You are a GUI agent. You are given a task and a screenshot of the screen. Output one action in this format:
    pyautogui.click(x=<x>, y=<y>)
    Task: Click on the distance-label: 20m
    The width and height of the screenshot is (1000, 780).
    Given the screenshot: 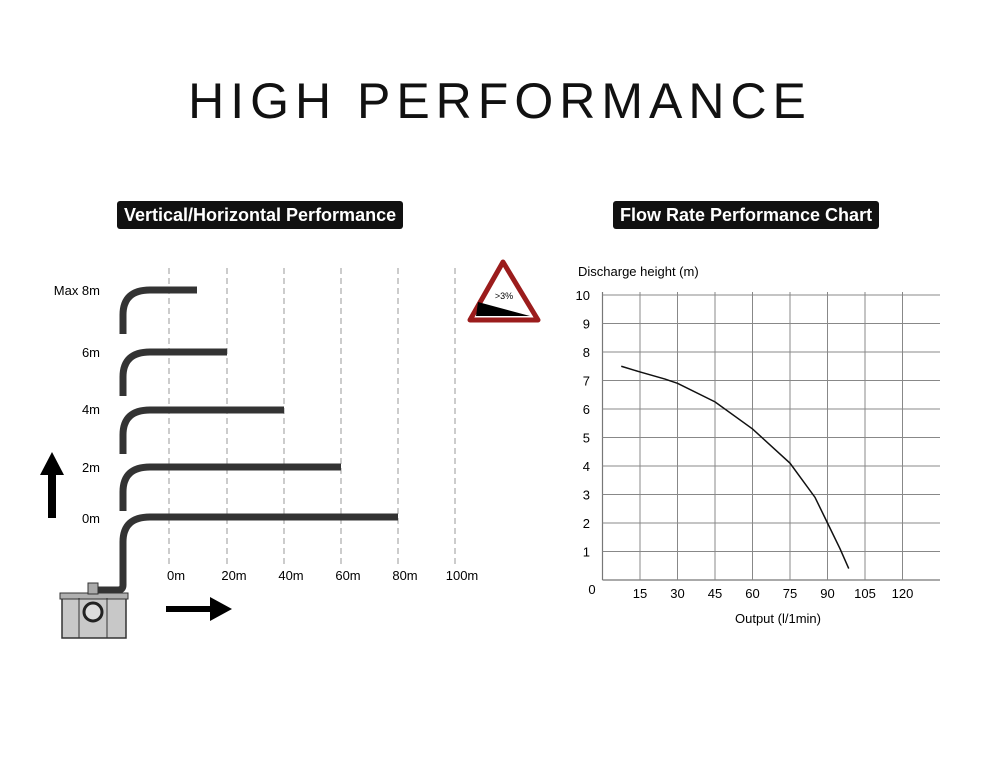 What is the action you would take?
    pyautogui.click(x=233, y=575)
    